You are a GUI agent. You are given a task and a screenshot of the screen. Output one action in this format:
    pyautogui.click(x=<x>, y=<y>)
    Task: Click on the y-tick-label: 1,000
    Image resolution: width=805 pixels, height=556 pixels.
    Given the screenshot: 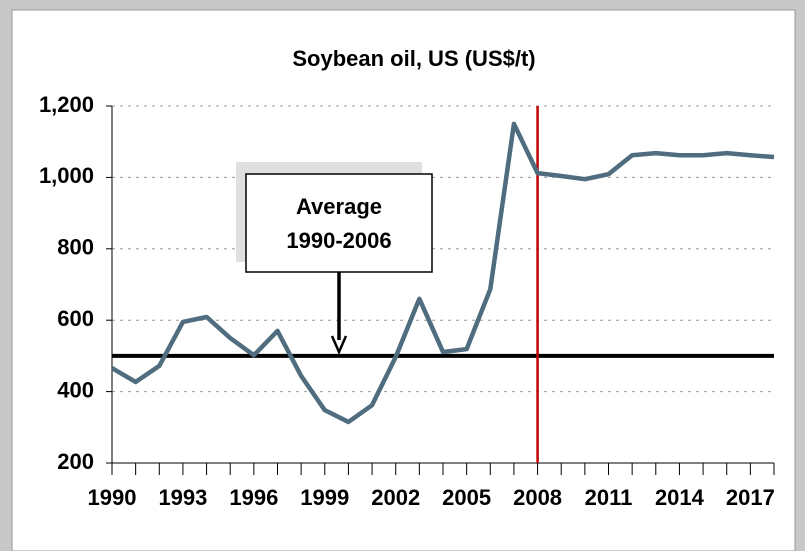 What is the action you would take?
    pyautogui.click(x=66, y=175)
    